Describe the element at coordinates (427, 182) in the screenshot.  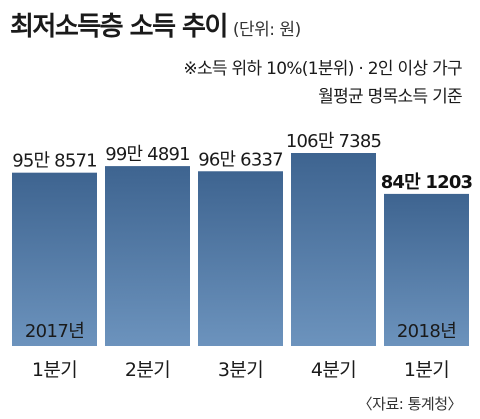
I see `value-label-5: 84만 1203` at that location.